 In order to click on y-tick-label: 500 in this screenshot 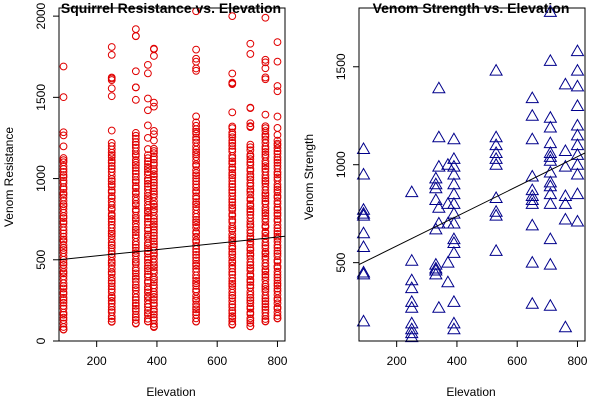, I will do `click(341, 262)`.